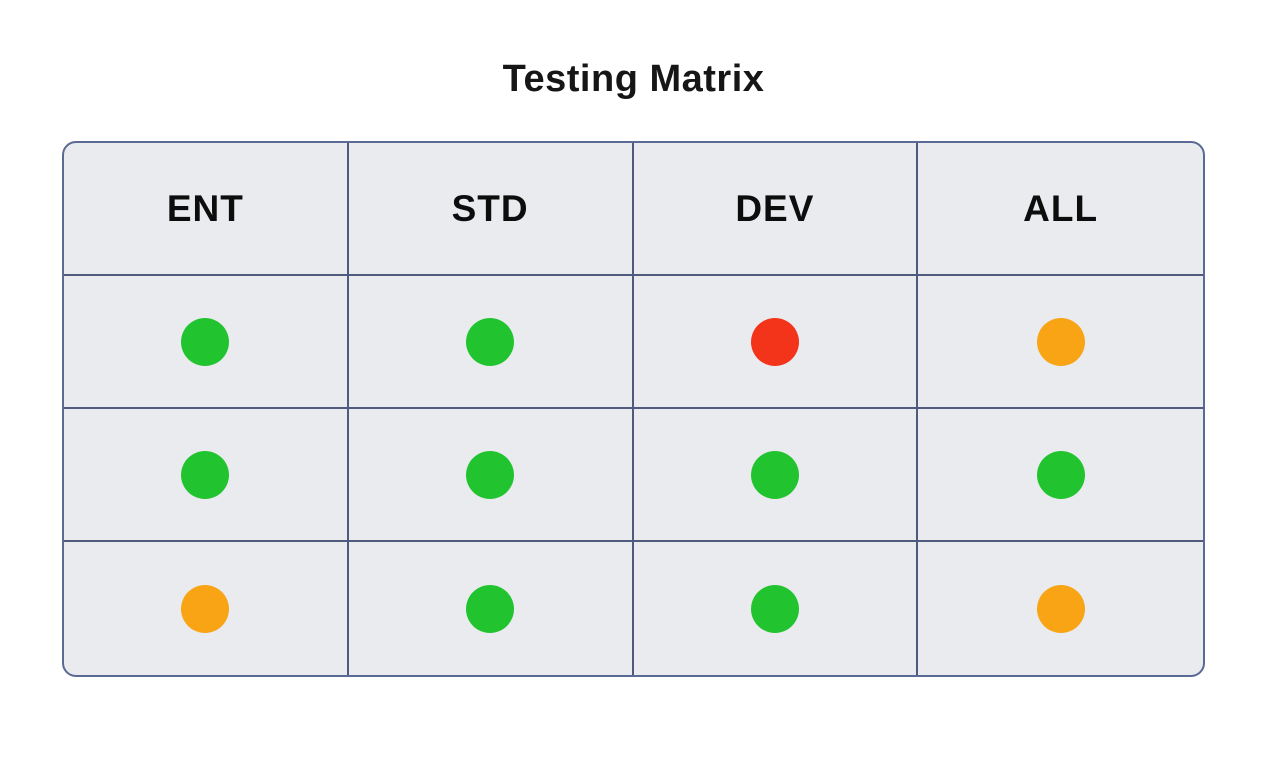 The height and width of the screenshot is (757, 1267). What do you see at coordinates (776, 209) in the screenshot?
I see `column-header-dev: DEV` at bounding box center [776, 209].